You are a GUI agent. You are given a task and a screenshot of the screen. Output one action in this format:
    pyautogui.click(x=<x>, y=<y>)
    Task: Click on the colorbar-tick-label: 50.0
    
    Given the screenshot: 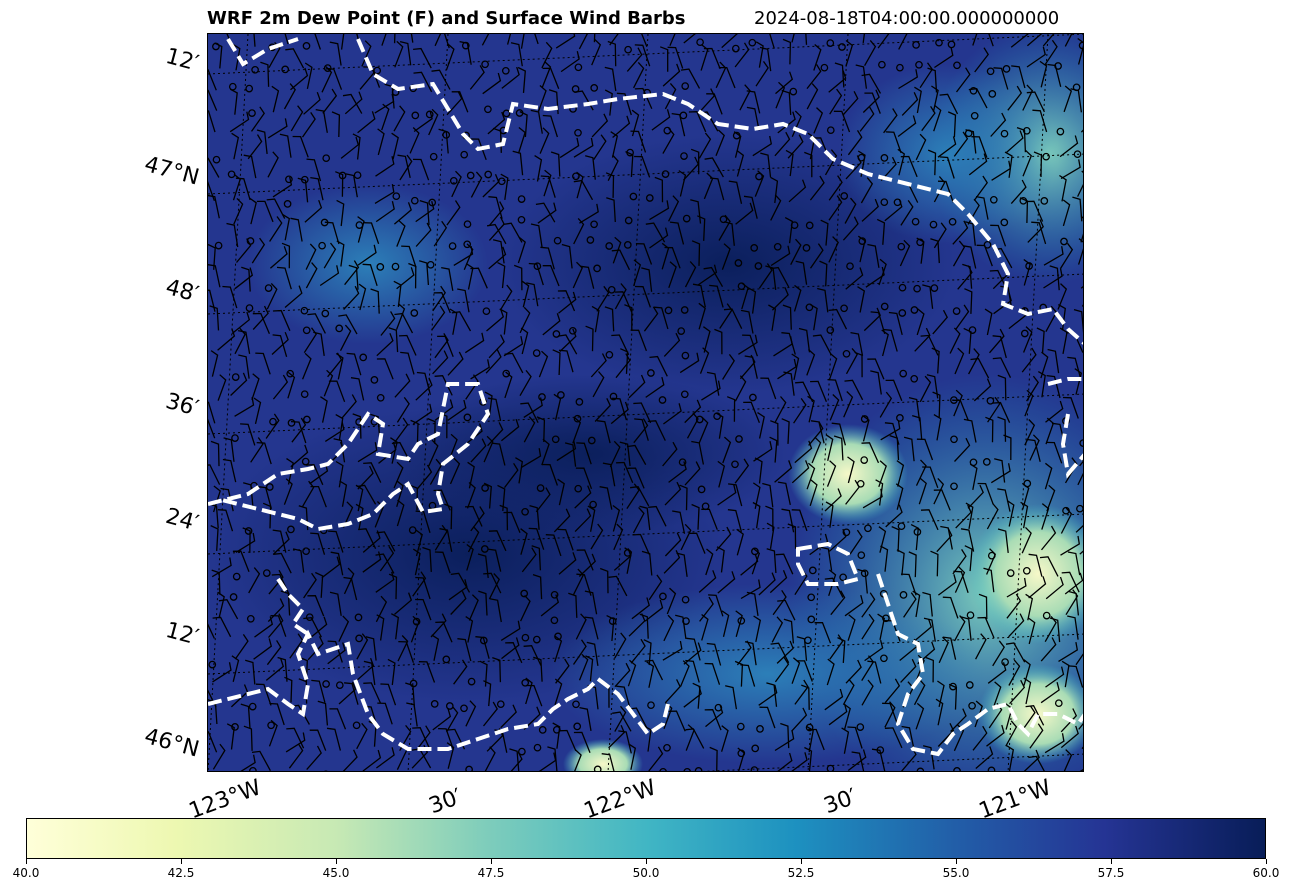 What is the action you would take?
    pyautogui.click(x=646, y=873)
    